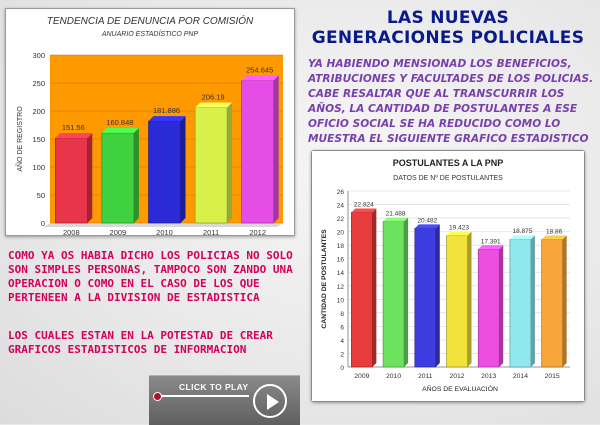 The image size is (600, 425). Describe the element at coordinates (427, 220) in the screenshot. I see `data-label-2: 20.482` at that location.